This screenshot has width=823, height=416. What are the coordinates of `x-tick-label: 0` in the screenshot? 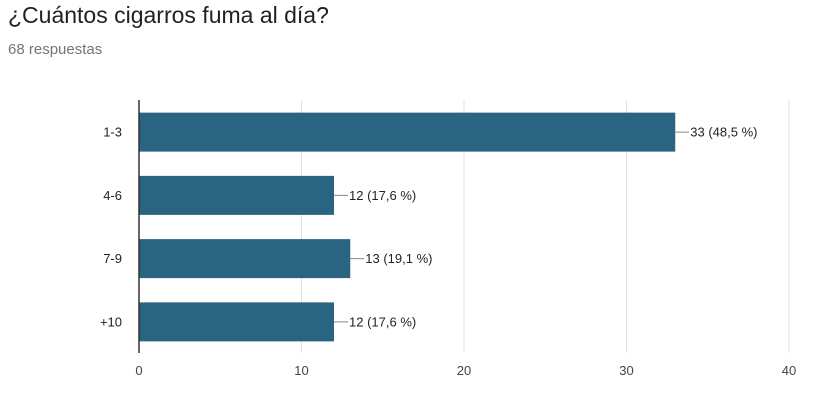 It's located at (138, 370).